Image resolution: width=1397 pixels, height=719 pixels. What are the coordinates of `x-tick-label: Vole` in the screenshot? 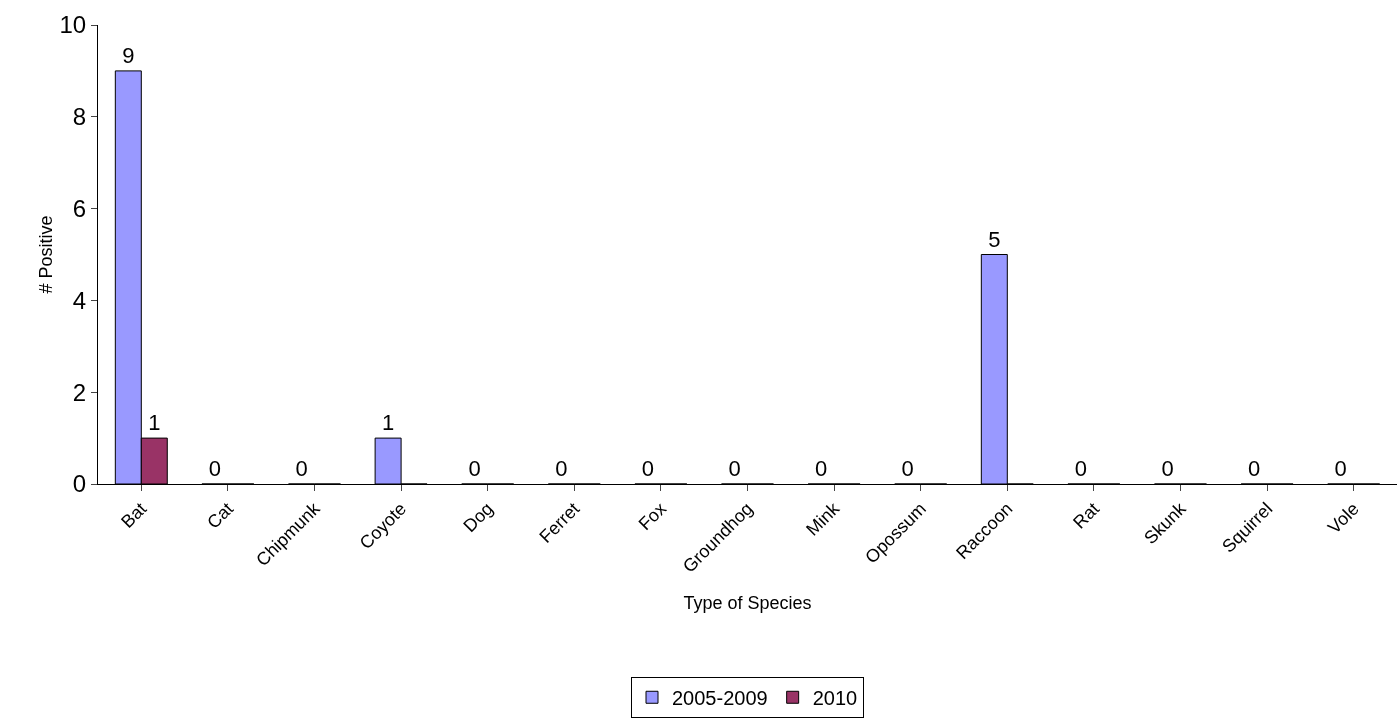 It's located at (1343, 518).